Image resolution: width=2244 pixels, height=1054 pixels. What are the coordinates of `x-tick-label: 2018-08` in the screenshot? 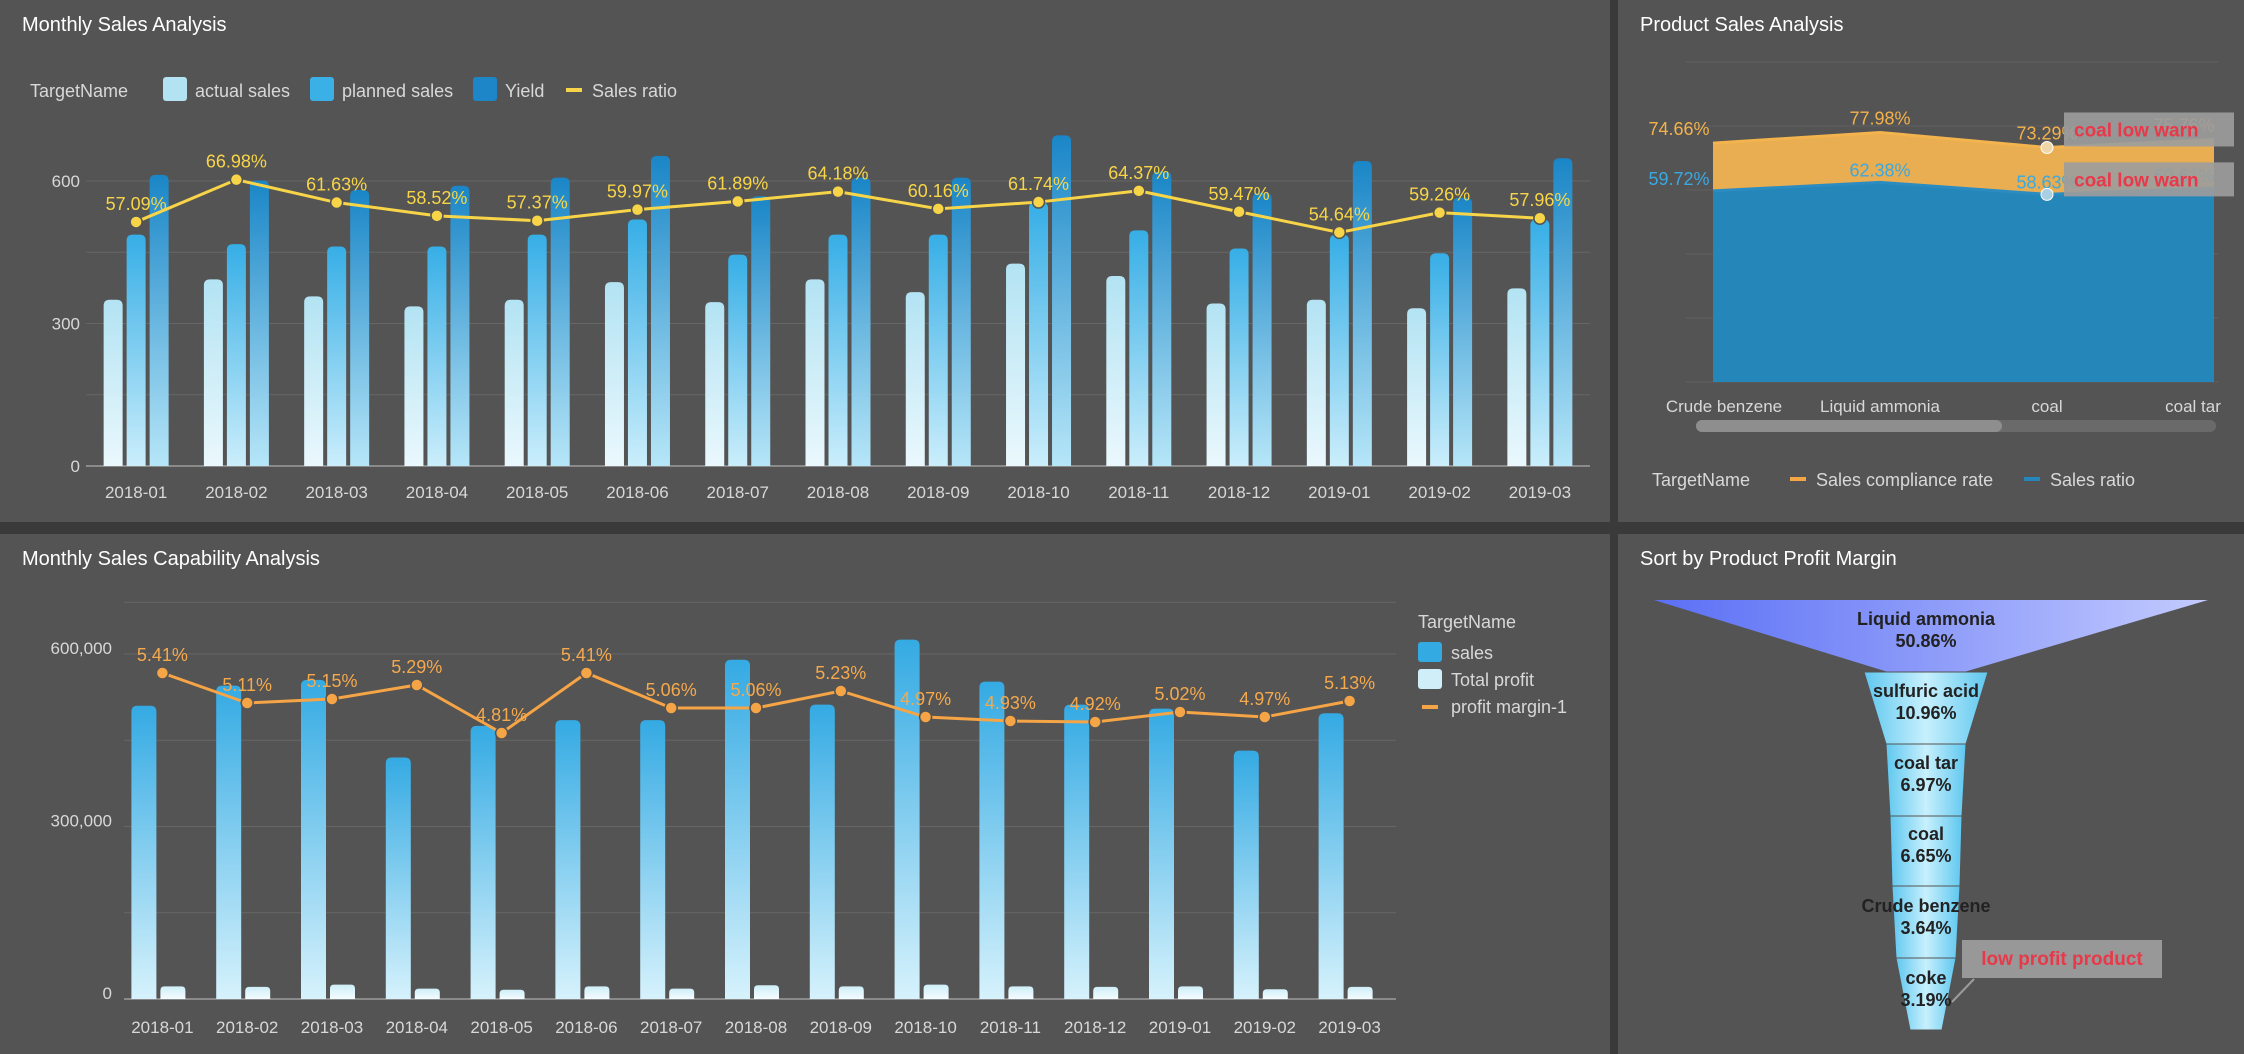 It's located at (838, 492).